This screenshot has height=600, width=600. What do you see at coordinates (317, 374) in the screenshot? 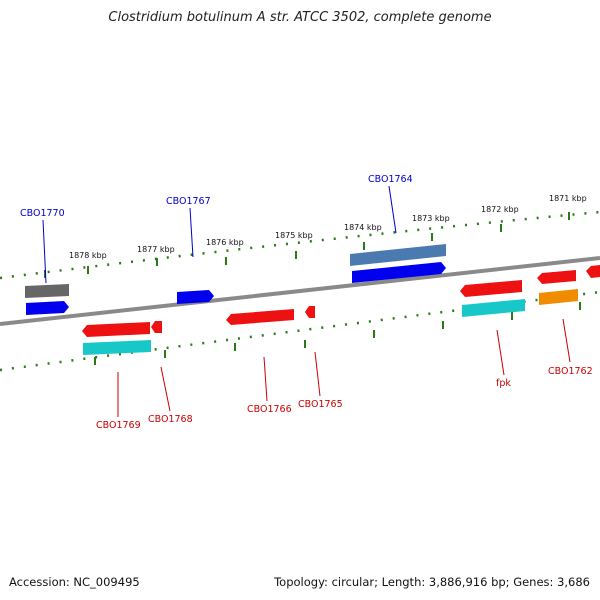
I see `leader-cbo1765` at bounding box center [317, 374].